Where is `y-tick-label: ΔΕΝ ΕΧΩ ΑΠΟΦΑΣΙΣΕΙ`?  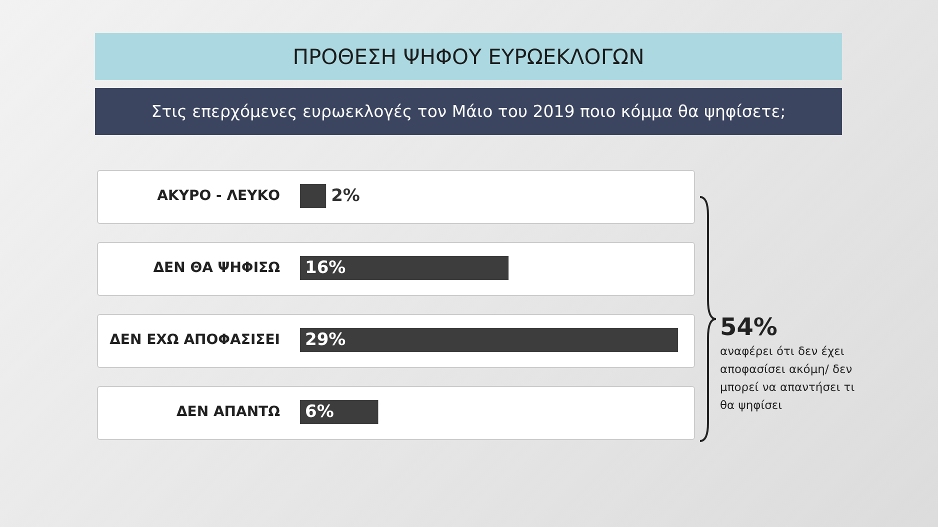
y-tick-label: ΔΕΝ ΕΧΩ ΑΠΟΦΑΣΙΣΕΙ is located at coordinates (195, 340).